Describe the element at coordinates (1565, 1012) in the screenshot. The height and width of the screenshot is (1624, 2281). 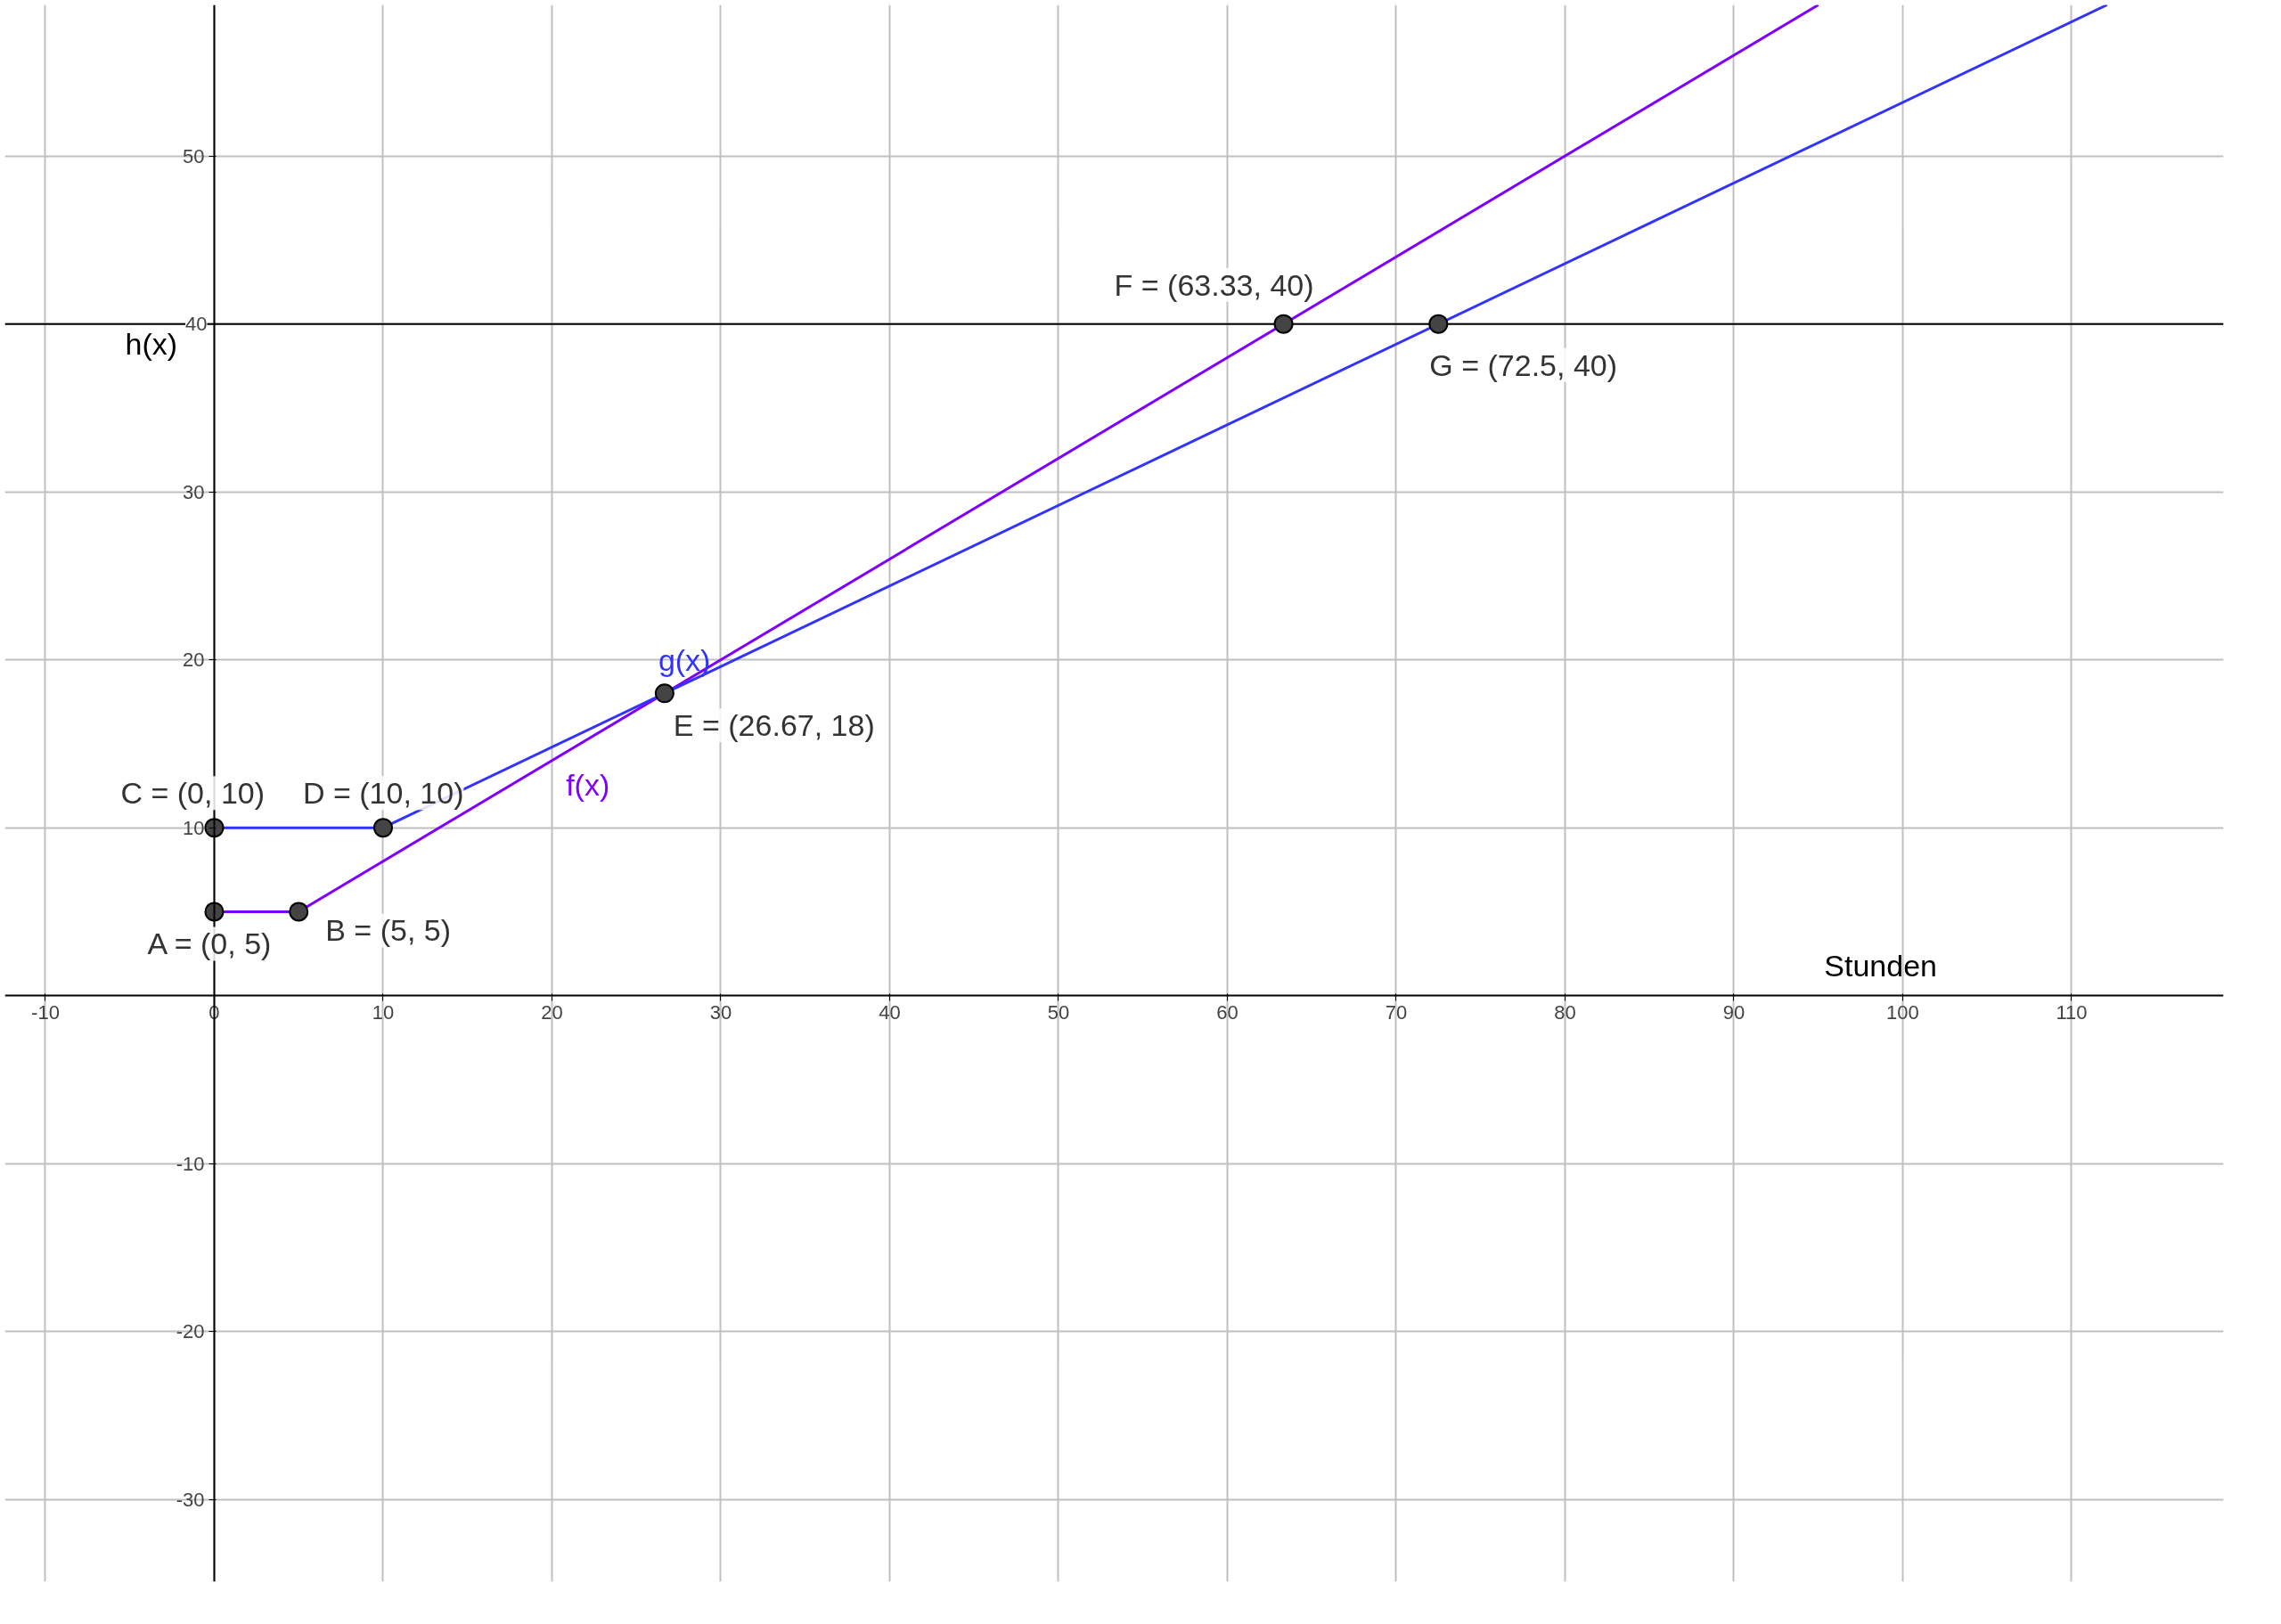
I see `x-tick-label: 80` at that location.